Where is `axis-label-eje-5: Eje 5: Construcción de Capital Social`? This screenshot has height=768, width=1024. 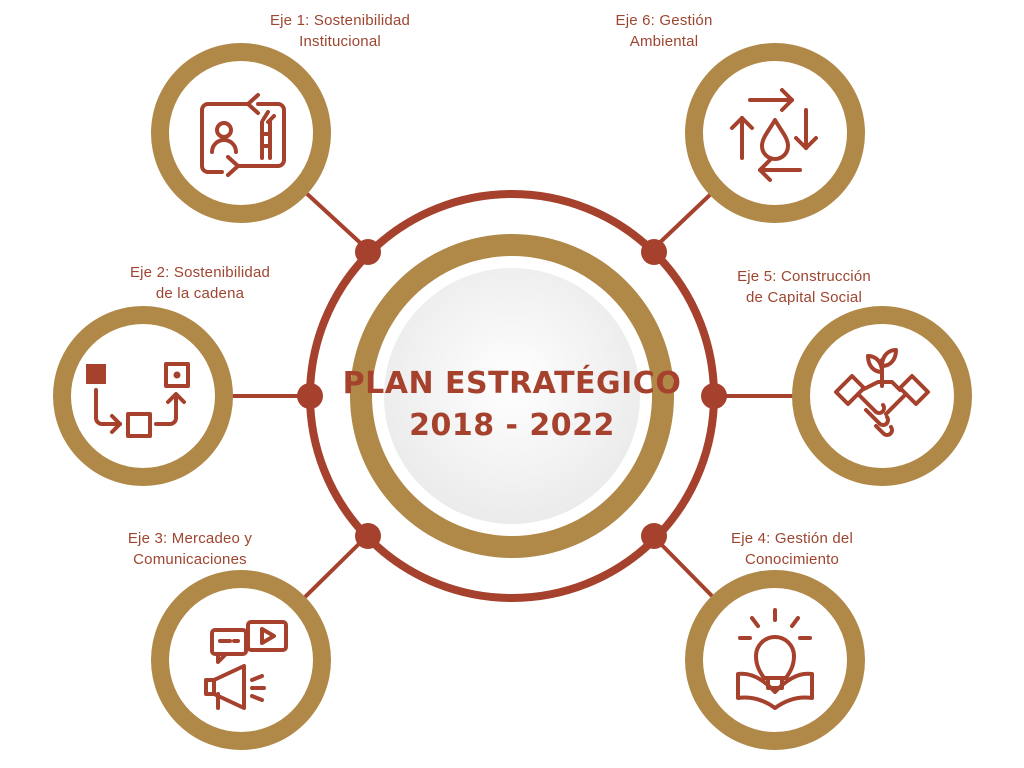
axis-label-eje-5: Eje 5: Construcción de Capital Social is located at coordinates (804, 287).